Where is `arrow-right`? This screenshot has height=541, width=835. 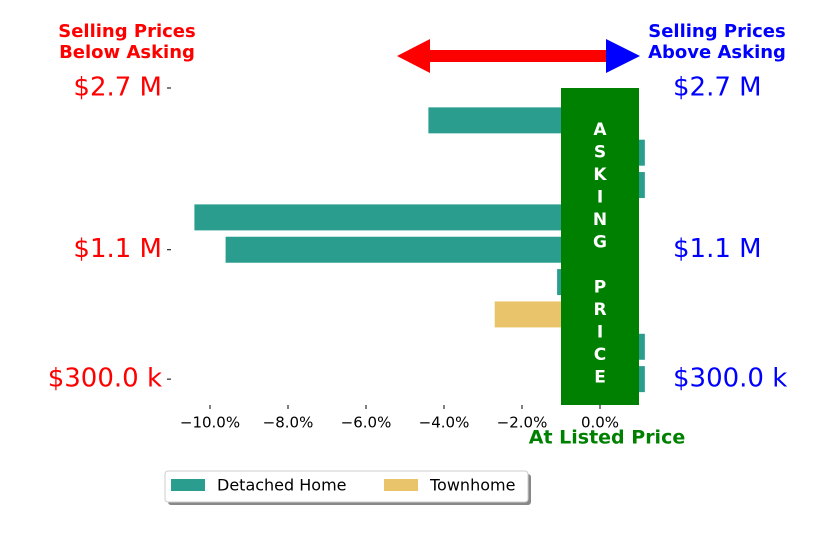
arrow-right is located at coordinates (623, 56).